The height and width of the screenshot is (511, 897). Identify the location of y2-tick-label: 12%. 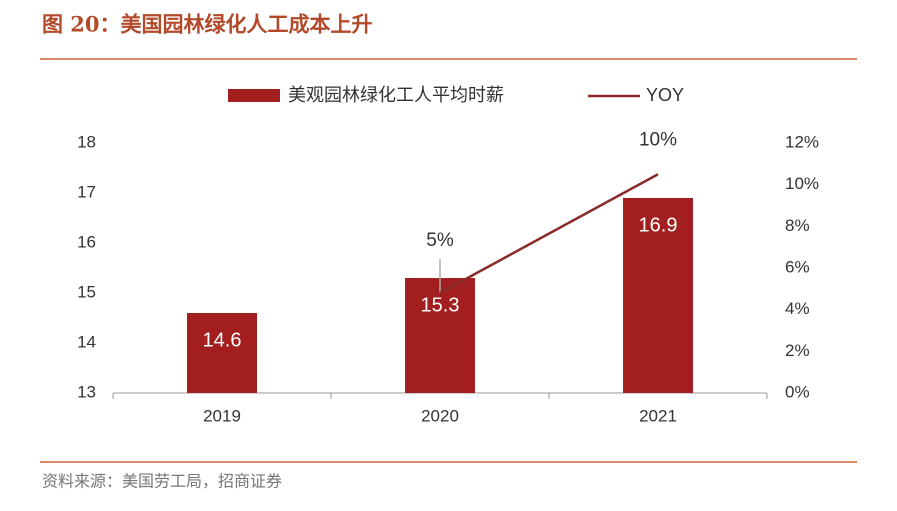
(802, 141).